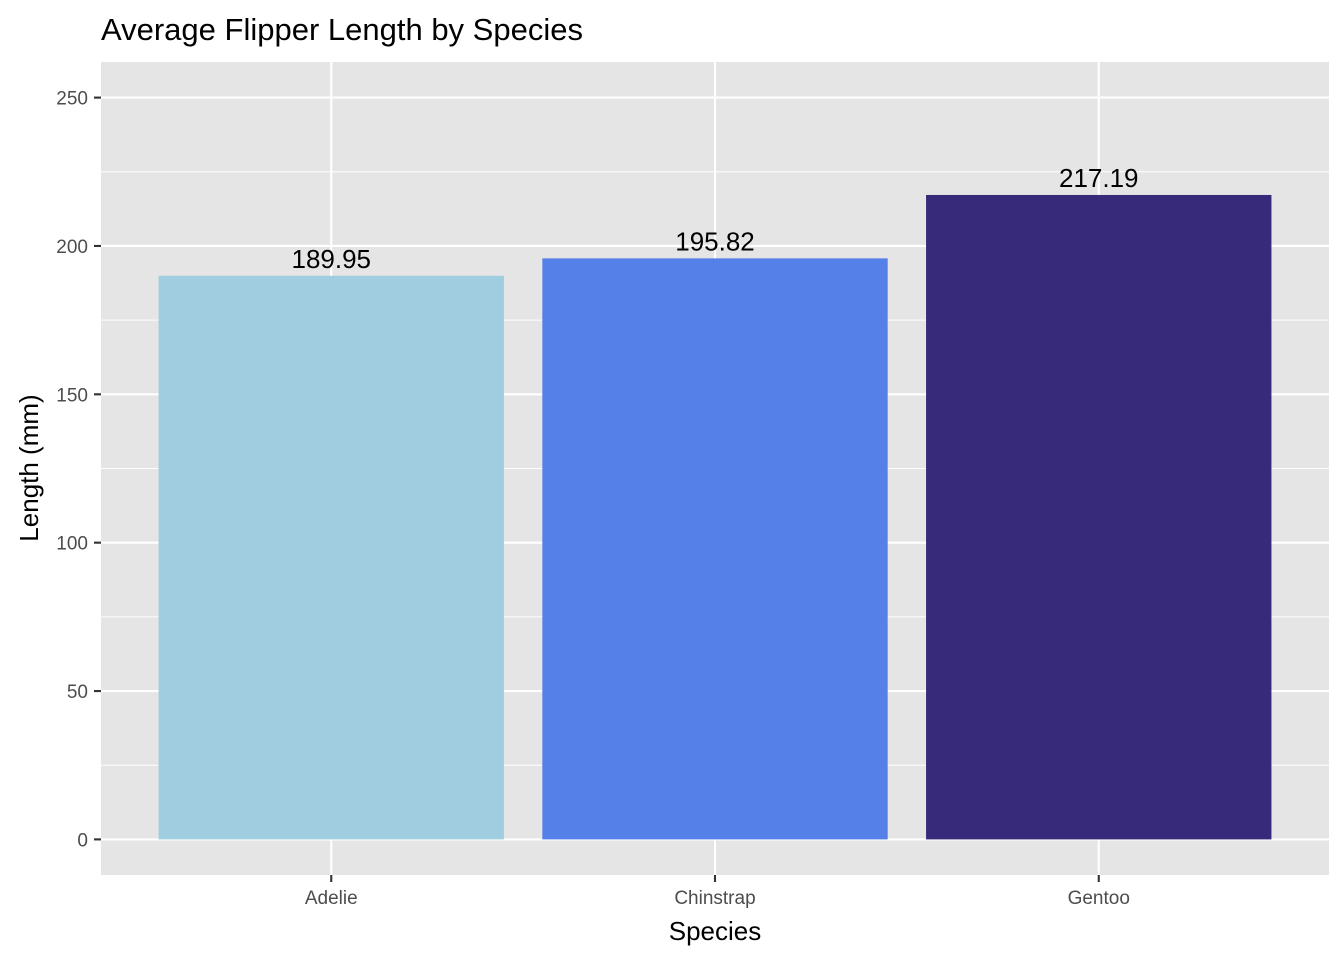 The image size is (1344, 960). I want to click on y-tick-label: 250, so click(72, 99).